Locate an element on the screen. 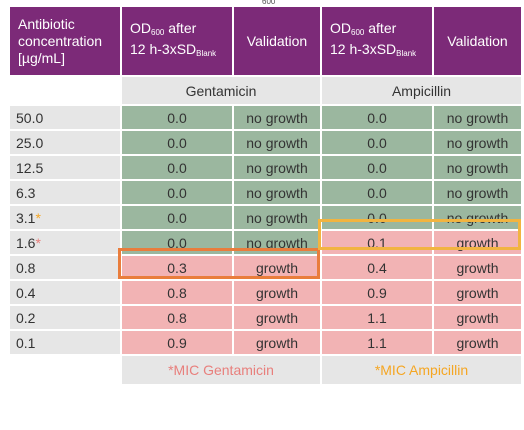 This screenshot has width=524, height=430. mic-gentamicin-legend: *MIC Gentamicin is located at coordinates (221, 370).